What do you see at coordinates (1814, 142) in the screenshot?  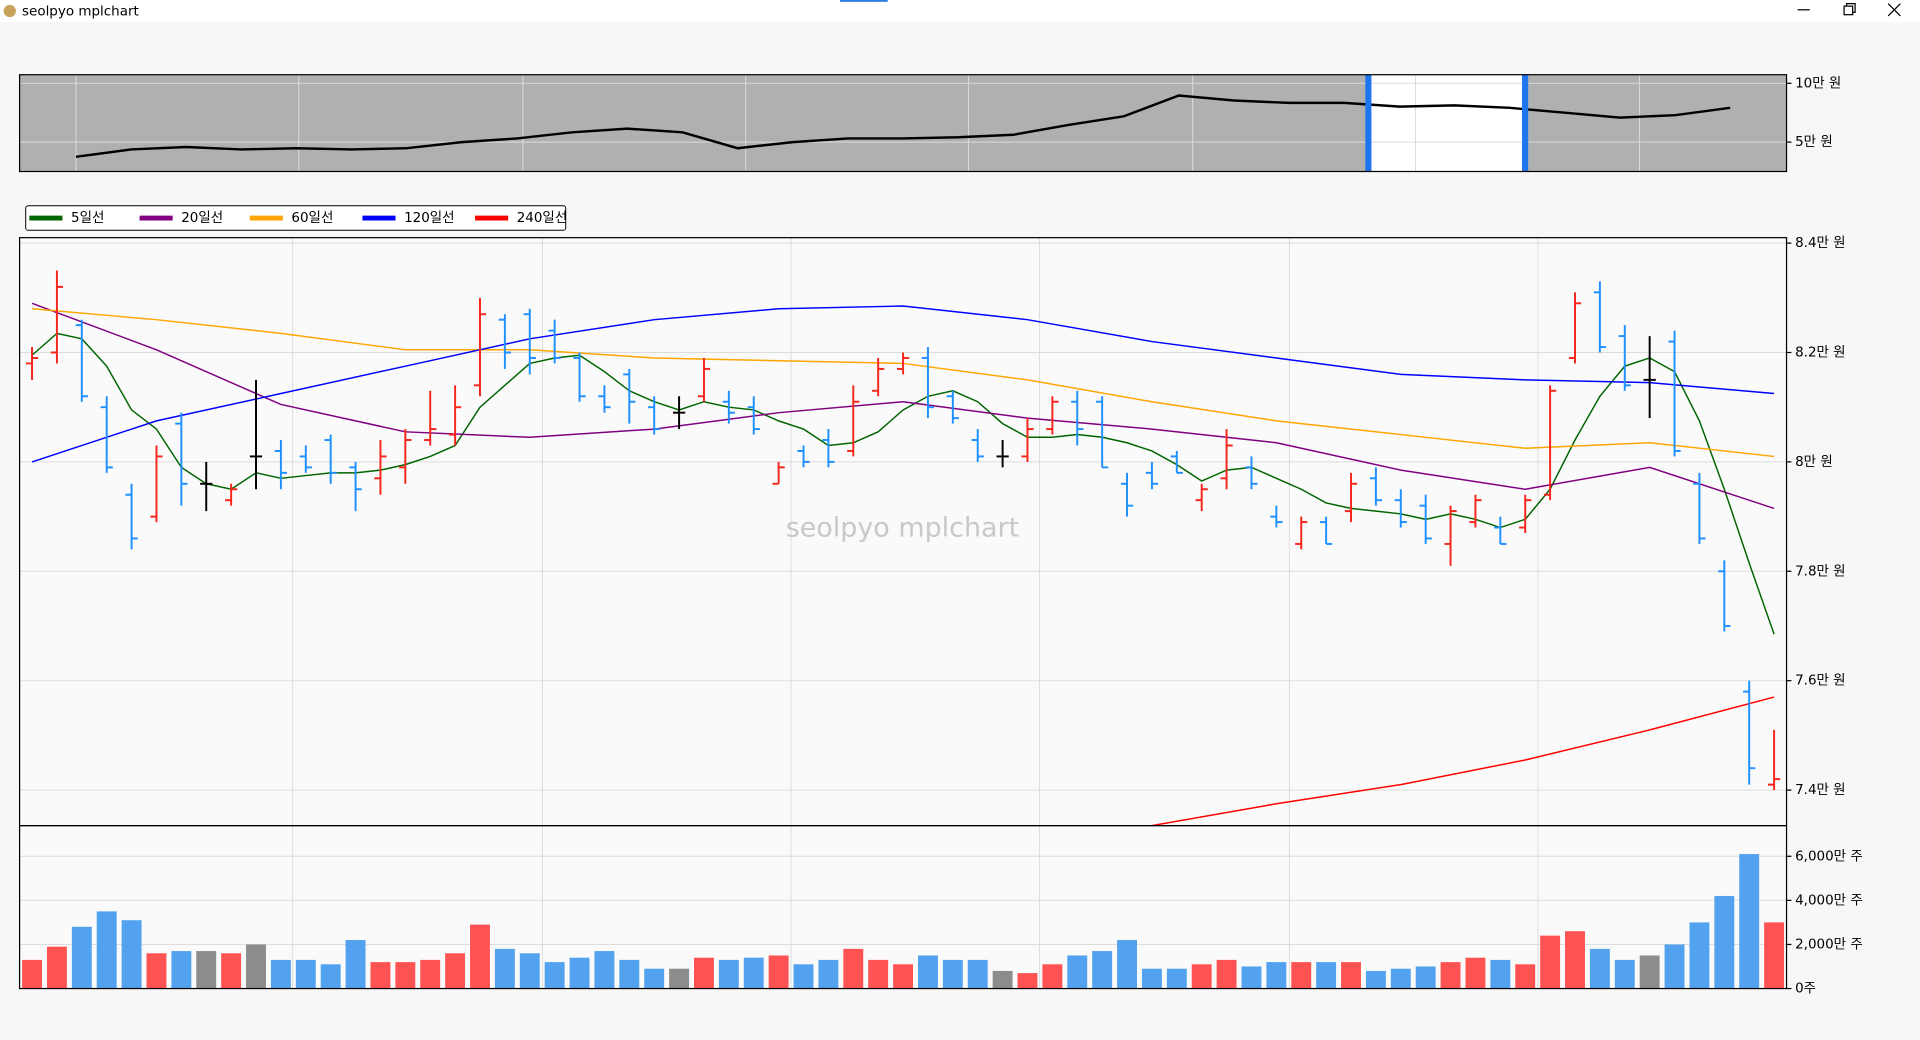 I see `y-tick-label: 5만 원` at bounding box center [1814, 142].